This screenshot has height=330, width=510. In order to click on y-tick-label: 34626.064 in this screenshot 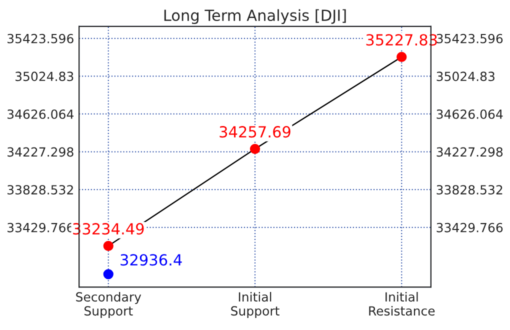, I will do `click(41, 114)`.